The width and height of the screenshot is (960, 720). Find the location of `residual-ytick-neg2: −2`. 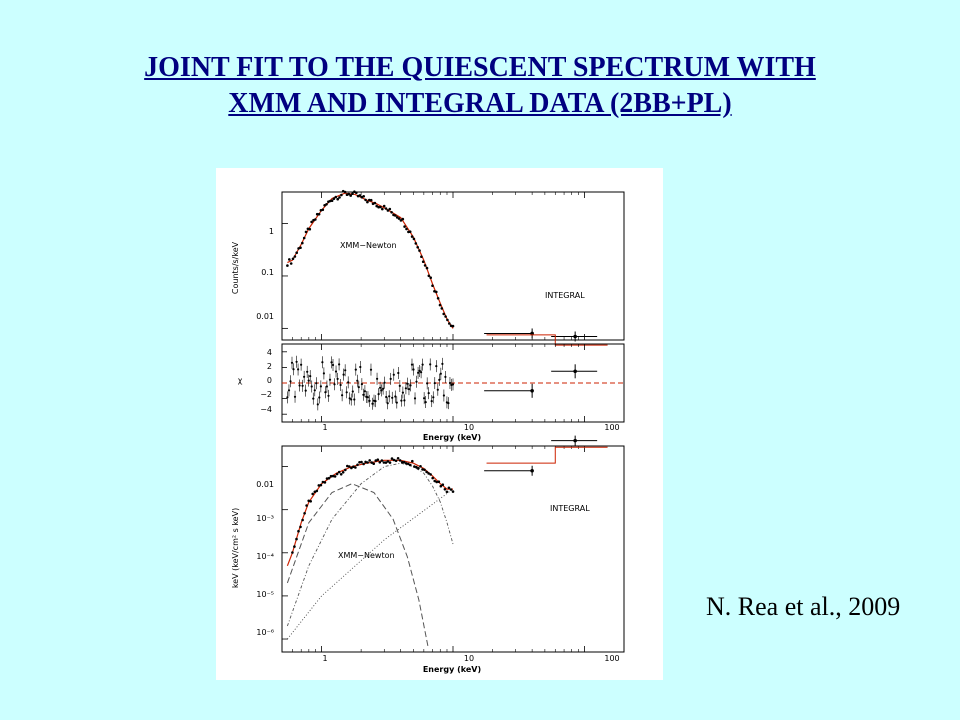

residual-ytick-neg2: −2 is located at coordinates (266, 394).